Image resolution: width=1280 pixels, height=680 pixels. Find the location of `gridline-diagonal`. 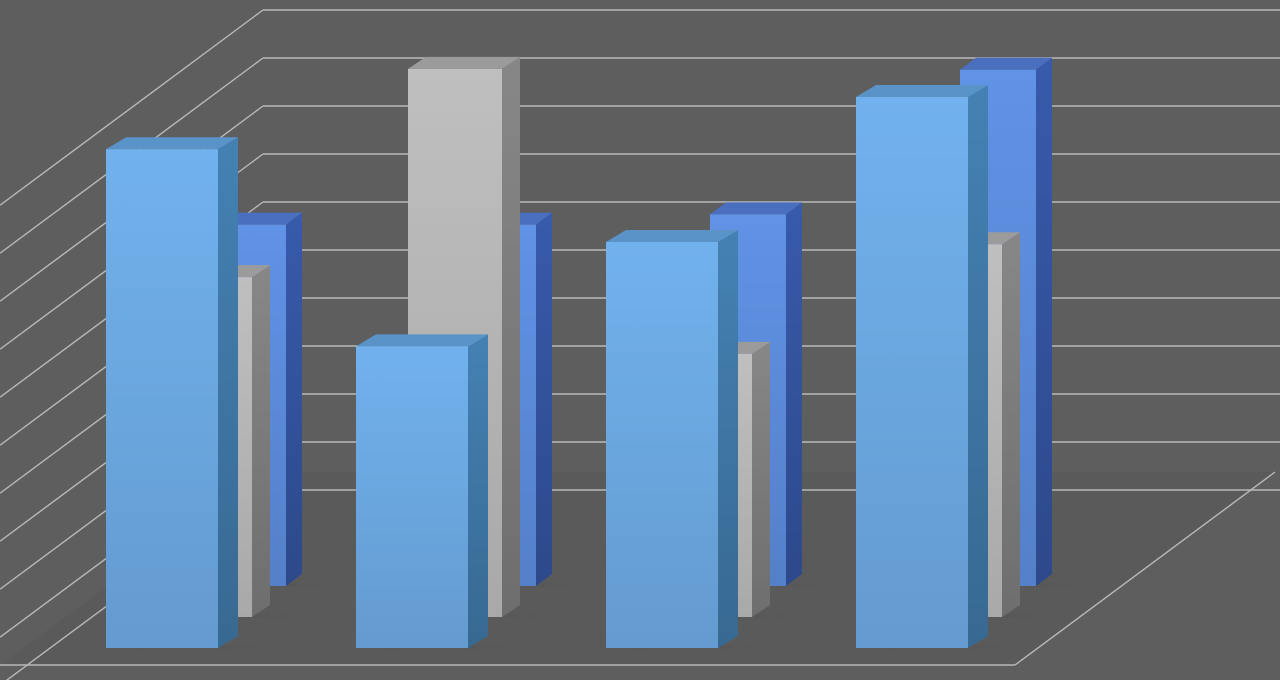

gridline-diagonal is located at coordinates (132, 107).